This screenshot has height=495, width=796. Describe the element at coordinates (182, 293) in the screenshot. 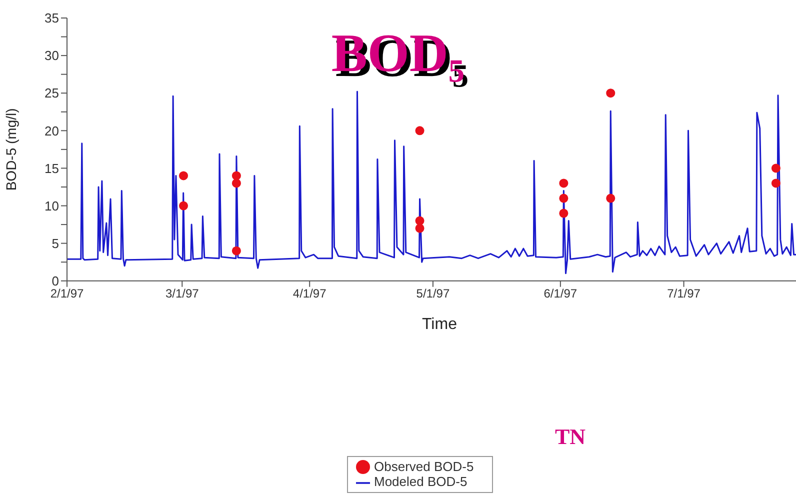

I see `x-tick-label: 3/1/97` at that location.